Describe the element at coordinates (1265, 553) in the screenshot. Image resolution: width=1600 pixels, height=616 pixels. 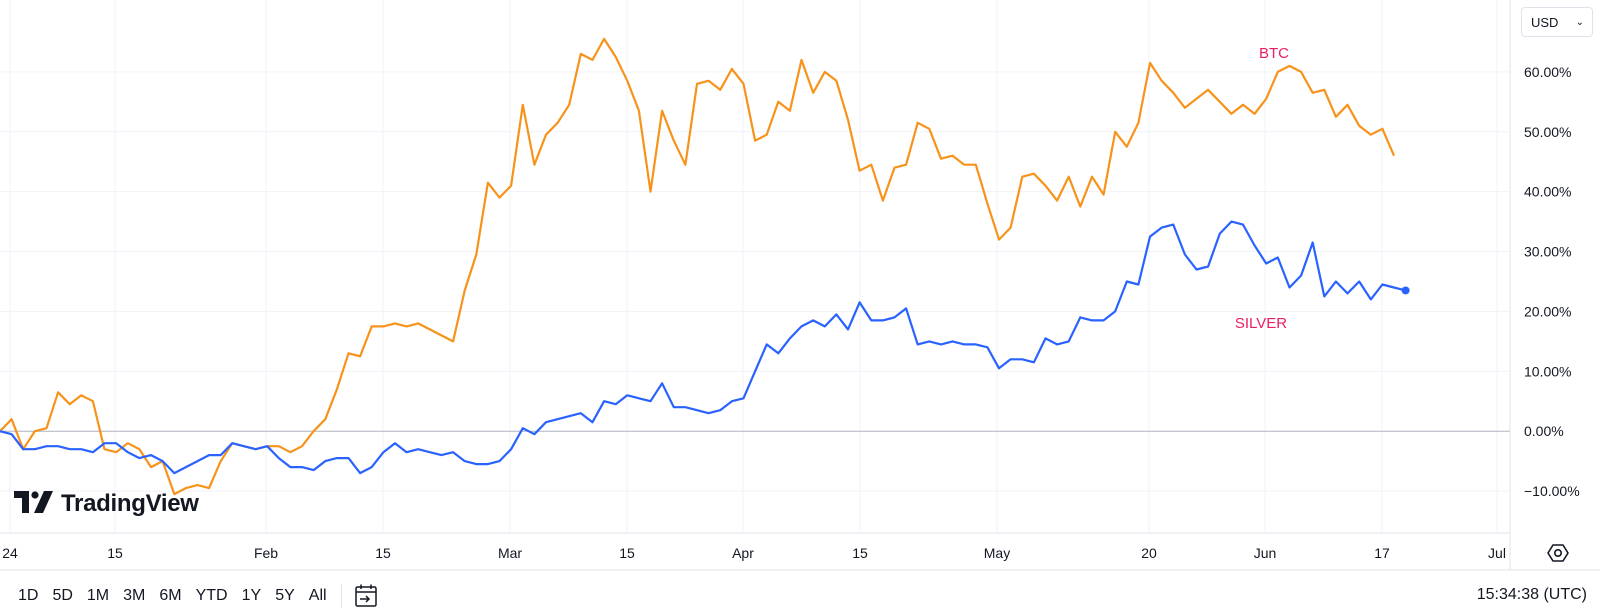
I see `x-tick-label: Jun` at that location.